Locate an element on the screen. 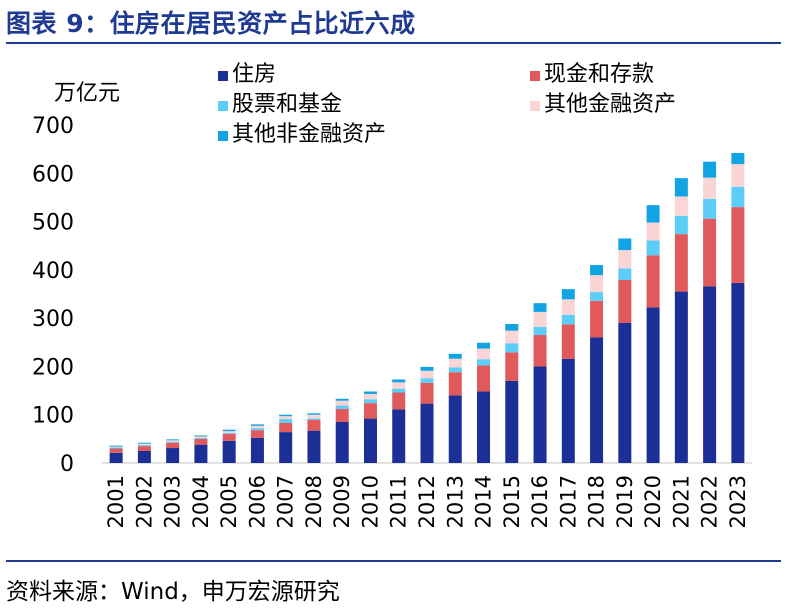  x-tick-label: 2021 is located at coordinates (681, 501).